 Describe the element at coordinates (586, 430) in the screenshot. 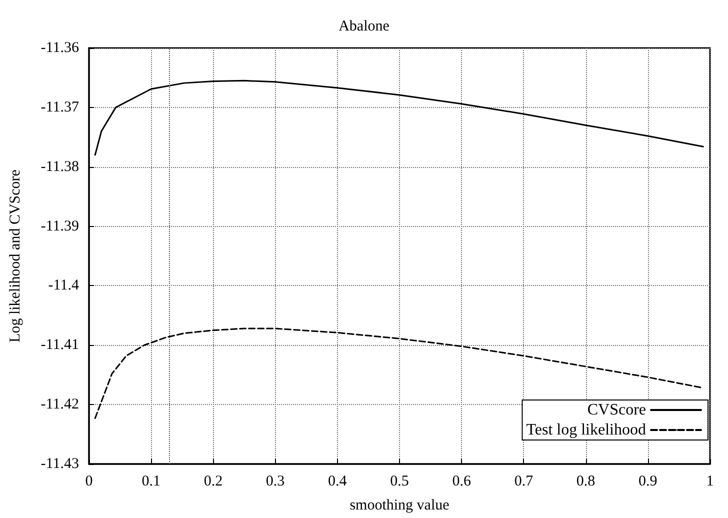

I see `legend-label: Test log likelihood` at that location.